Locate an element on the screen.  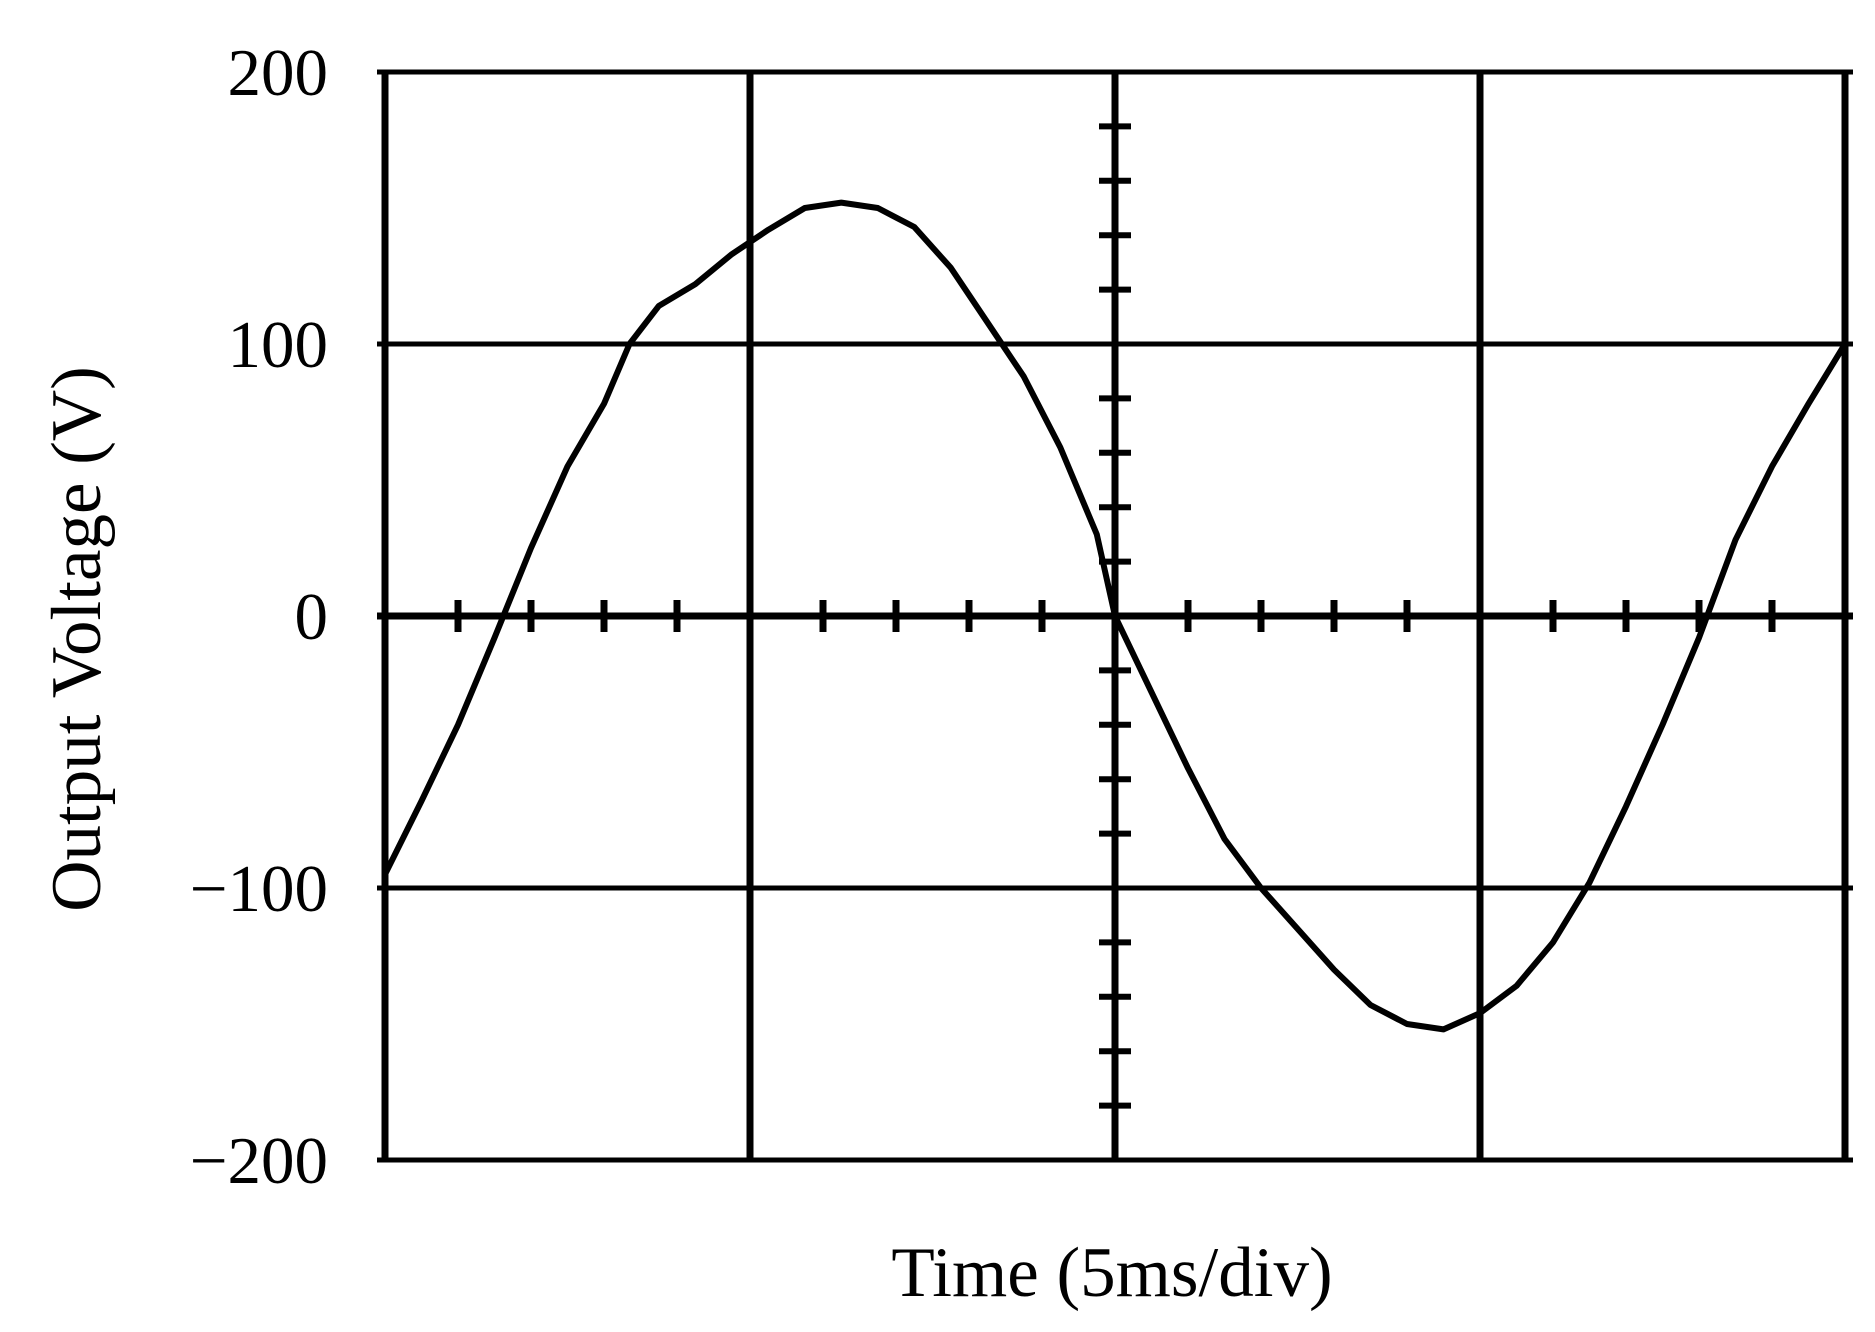
y-tick-label: 0 is located at coordinates (312, 617).